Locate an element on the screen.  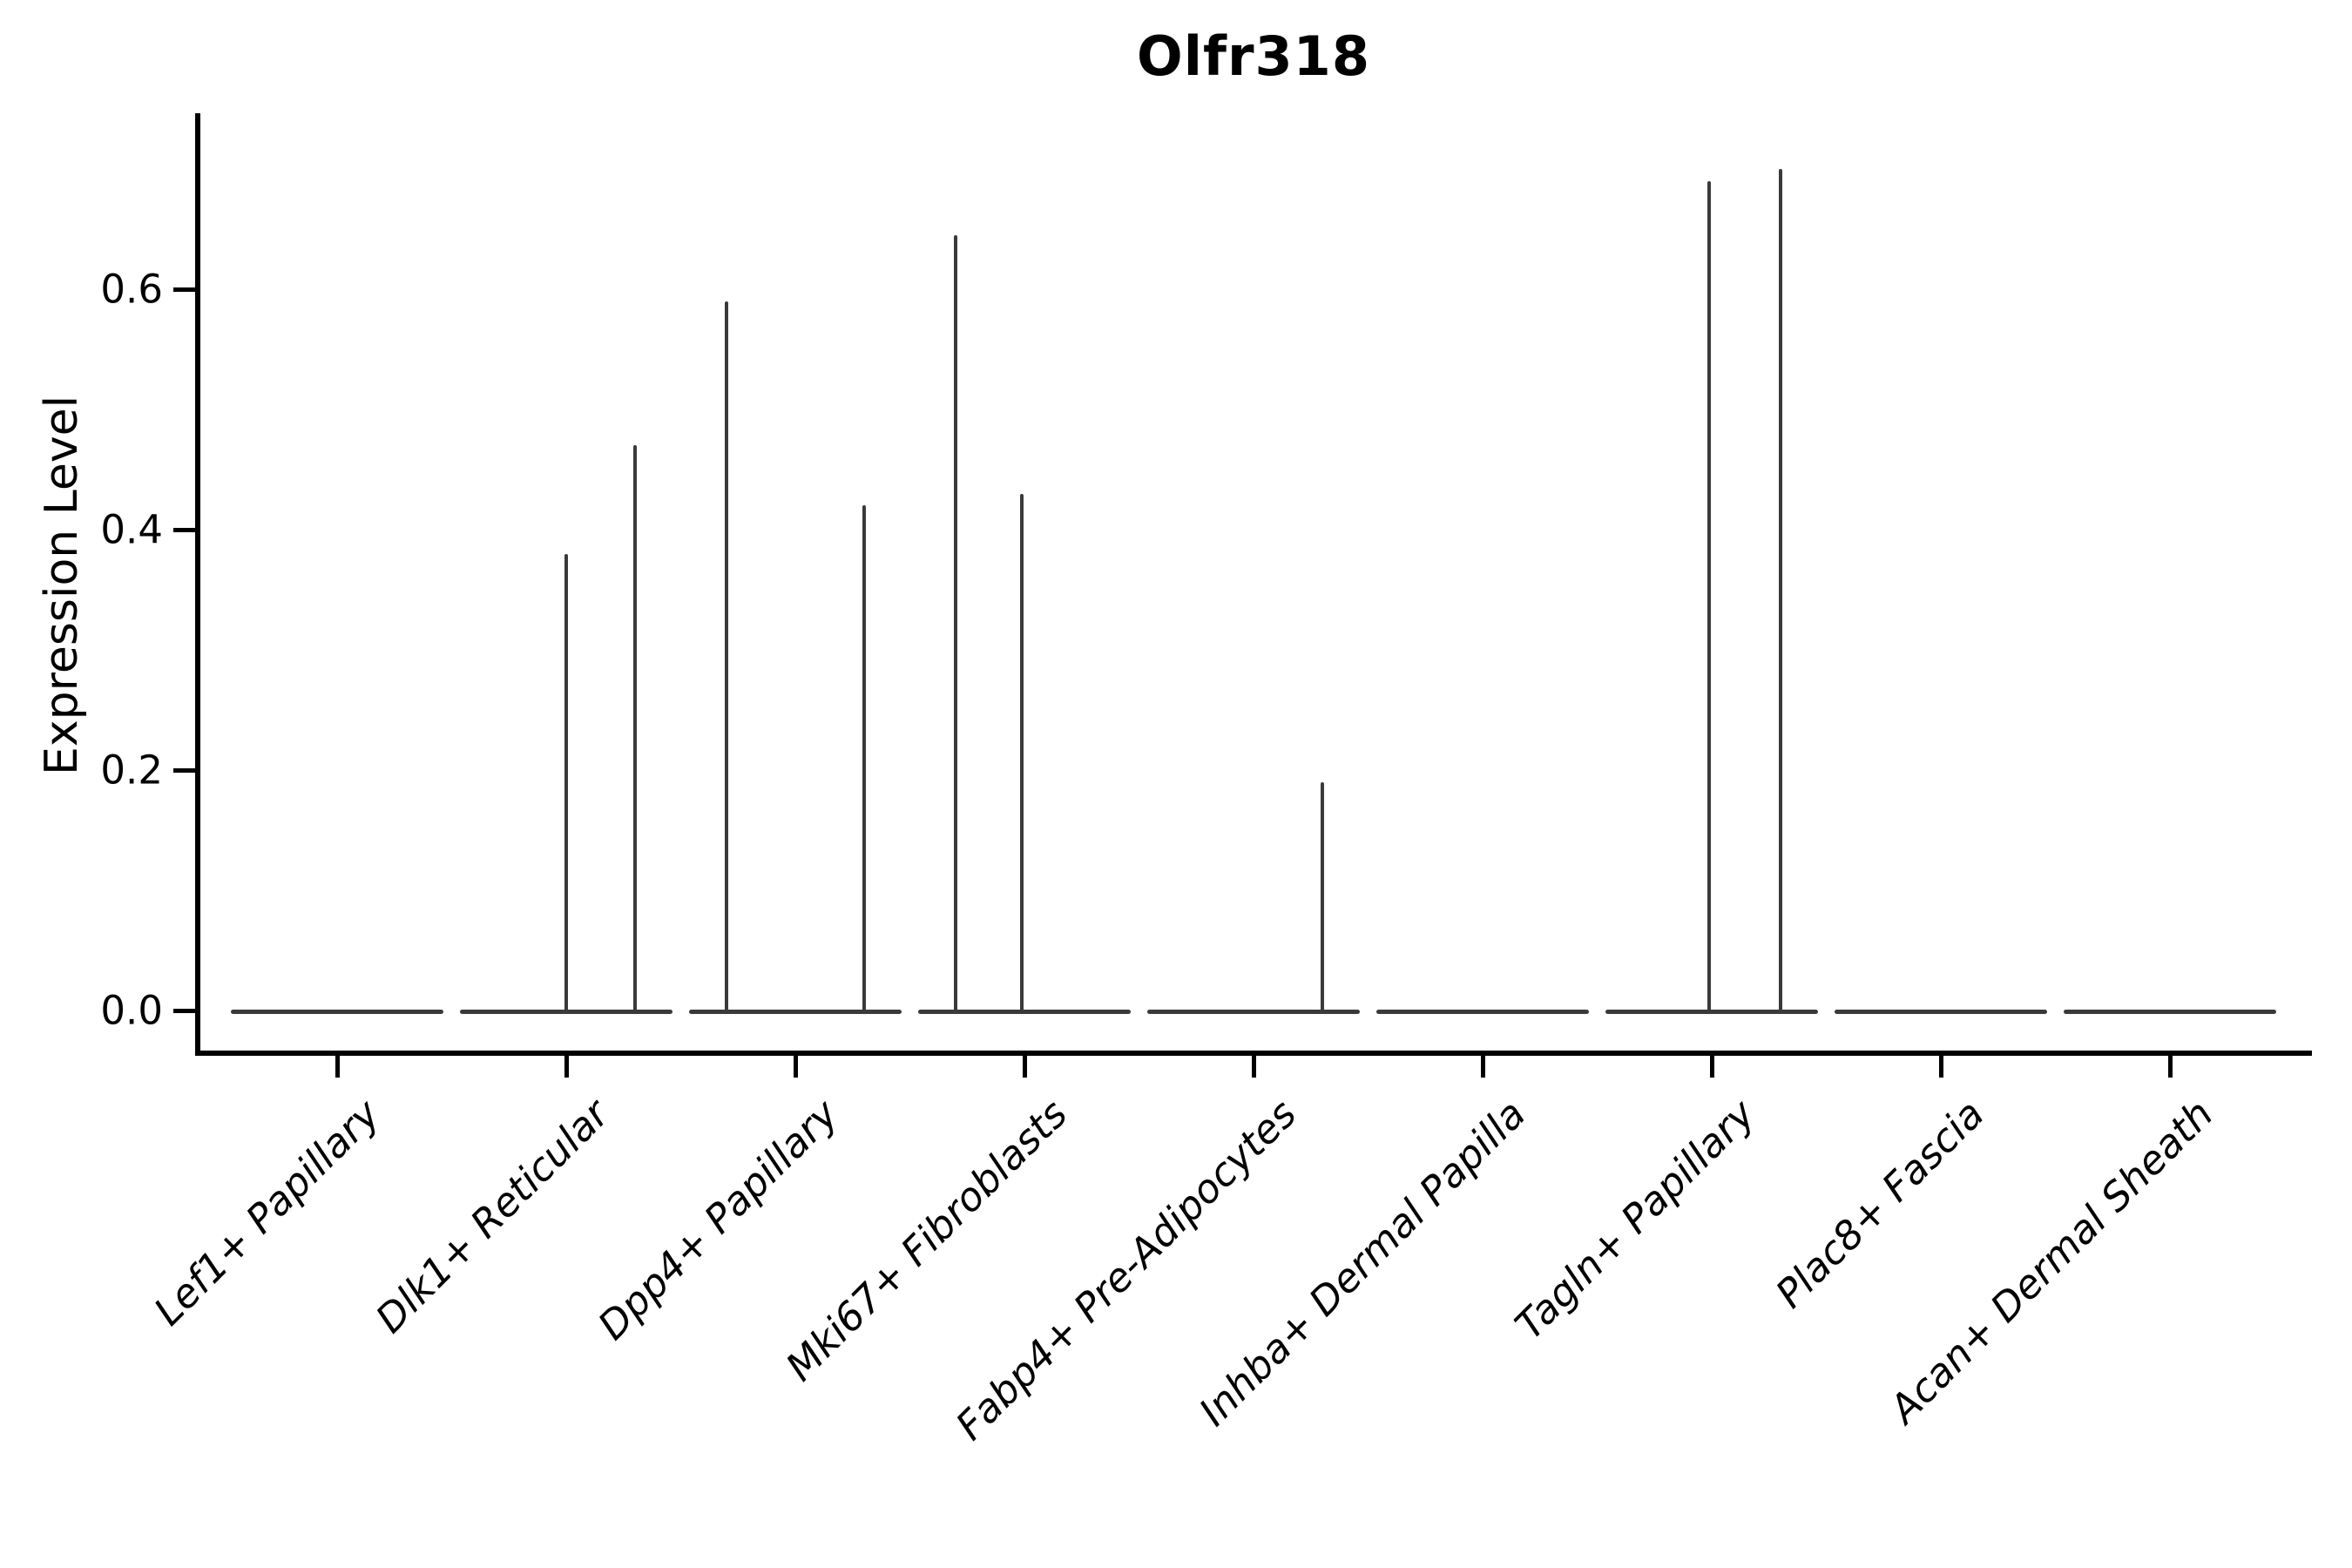
x-axis-spine is located at coordinates (1253, 1054).